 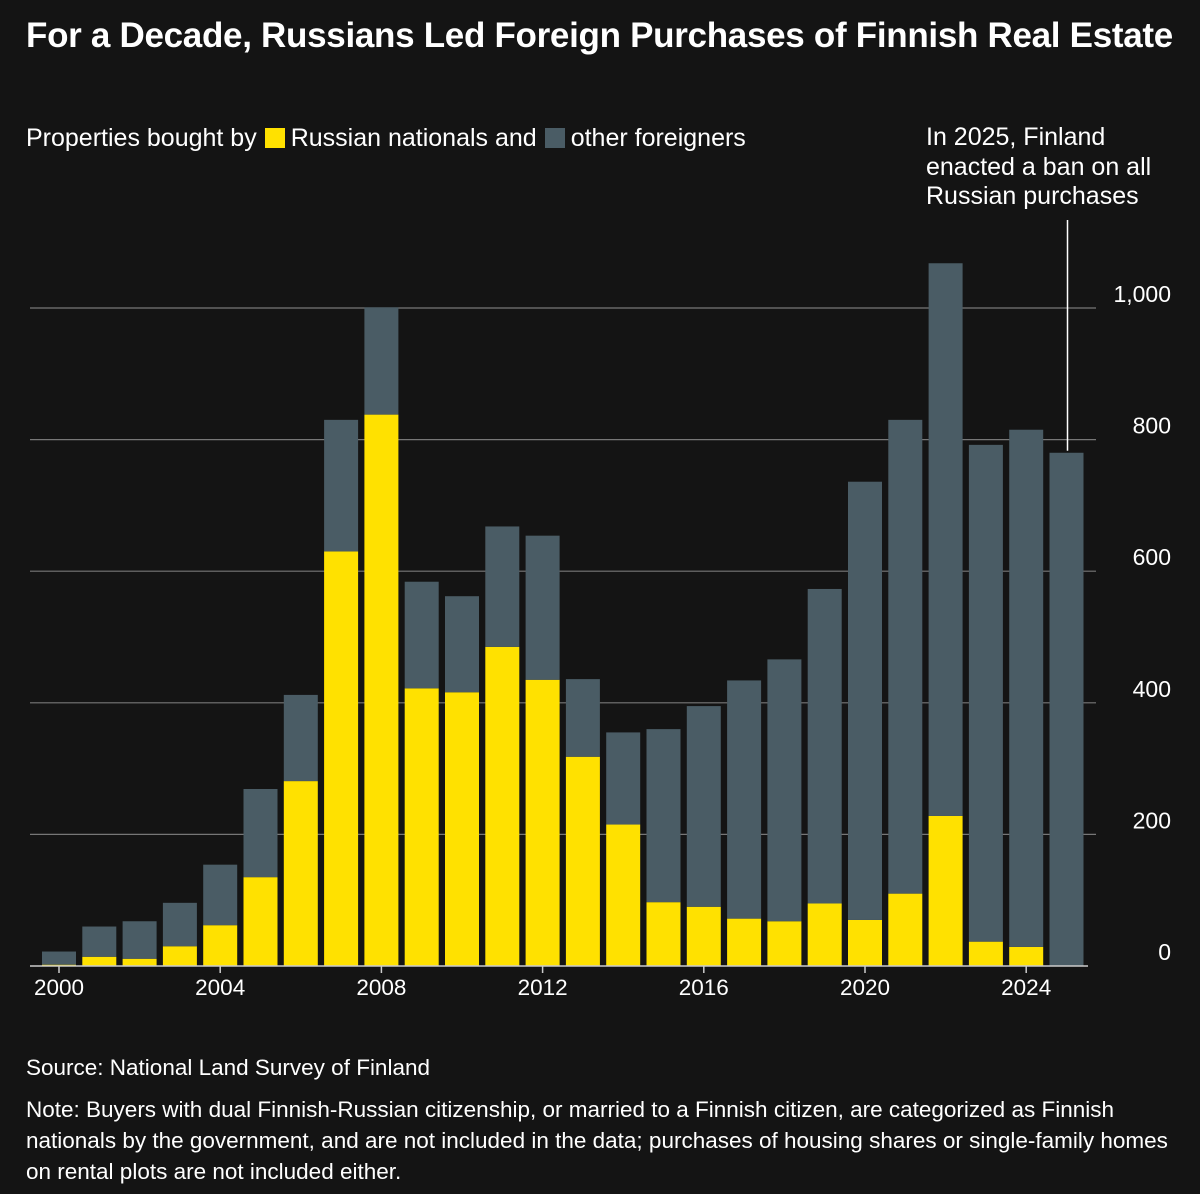 I want to click on bar-russian-2020, so click(x=865, y=942).